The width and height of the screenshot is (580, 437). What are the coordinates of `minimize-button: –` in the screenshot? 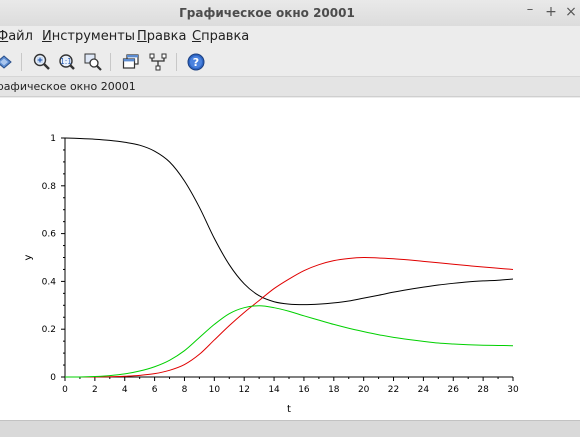 It's located at (530, 9).